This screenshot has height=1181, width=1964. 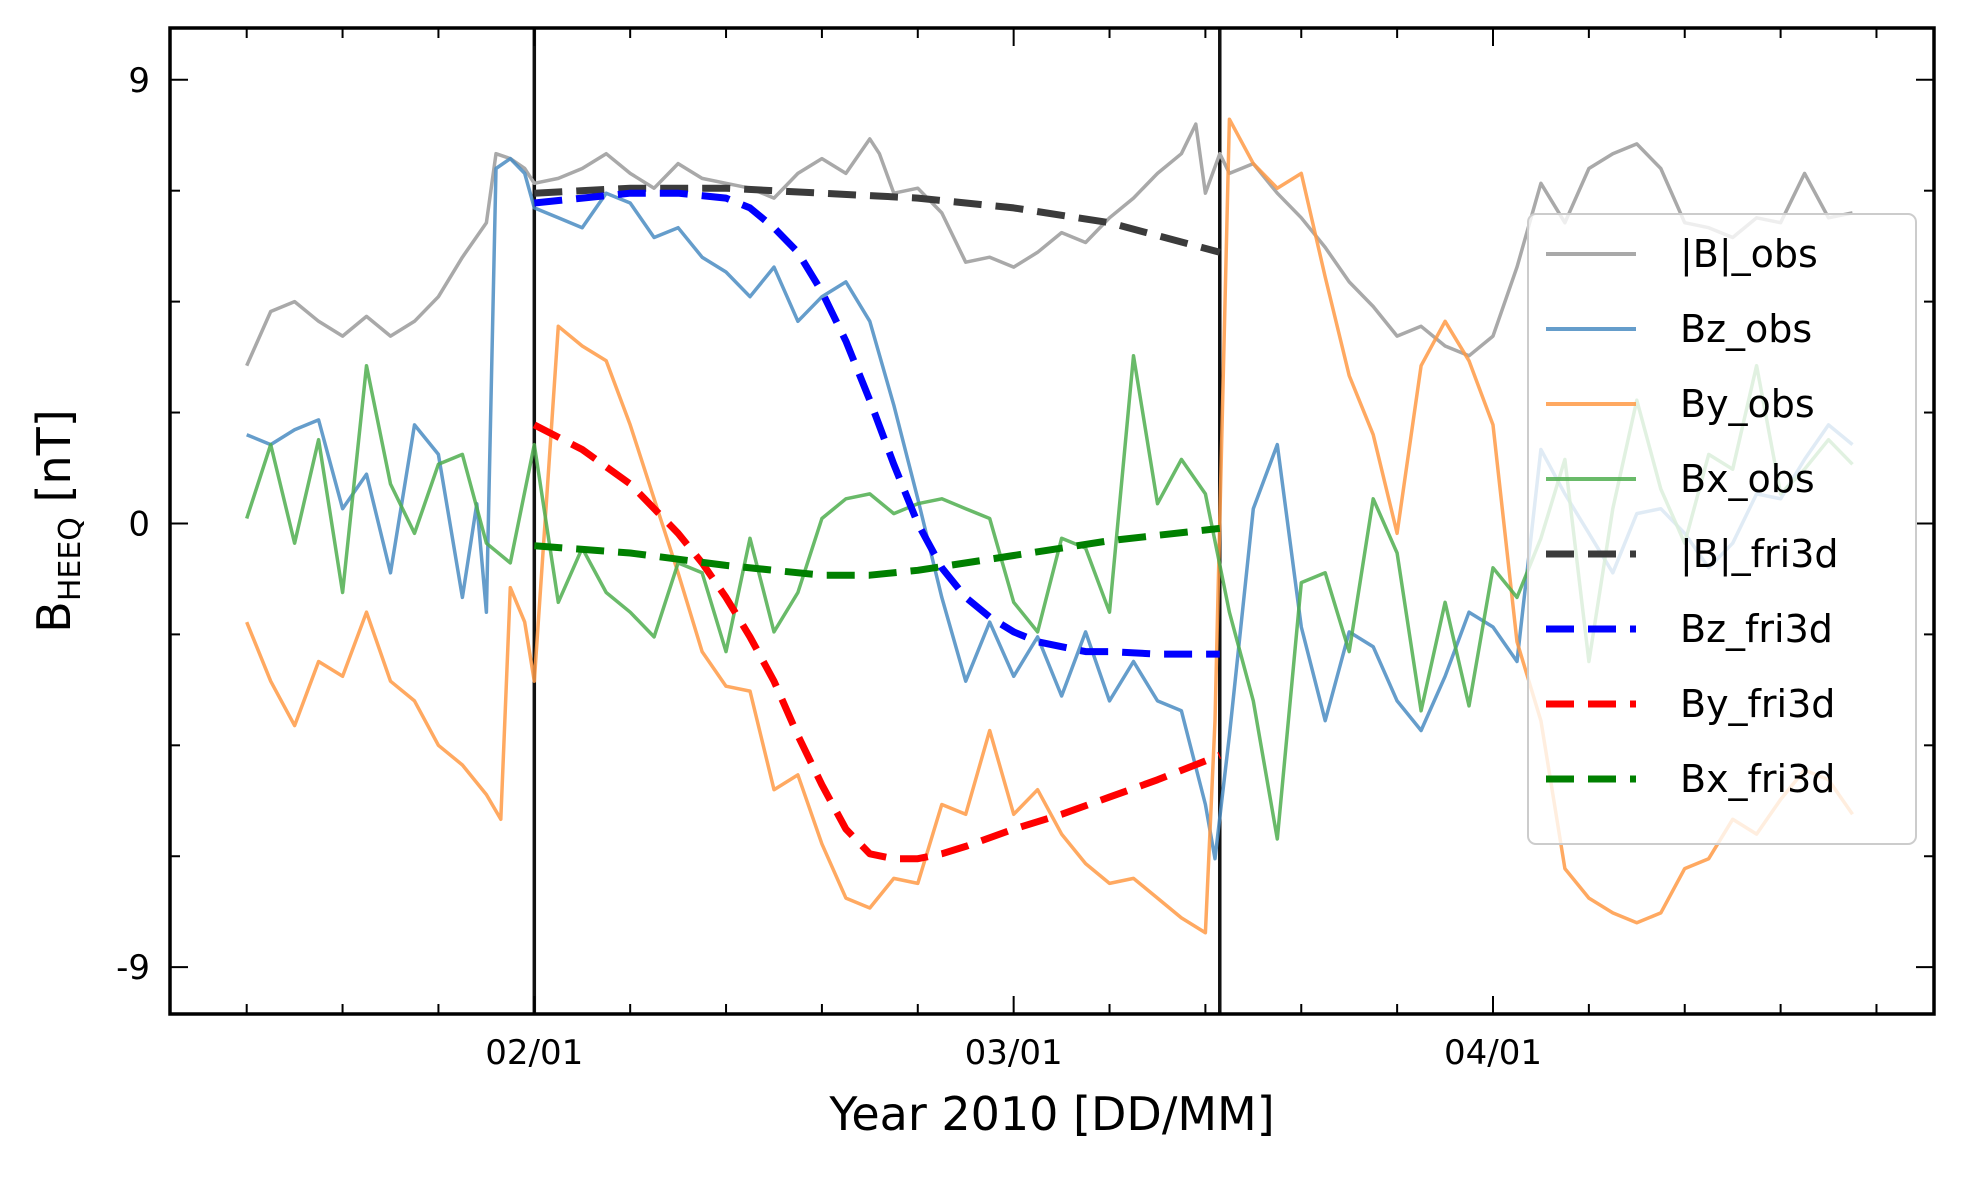 What do you see at coordinates (54, 617) in the screenshot?
I see `y-axis-title-main: B` at bounding box center [54, 617].